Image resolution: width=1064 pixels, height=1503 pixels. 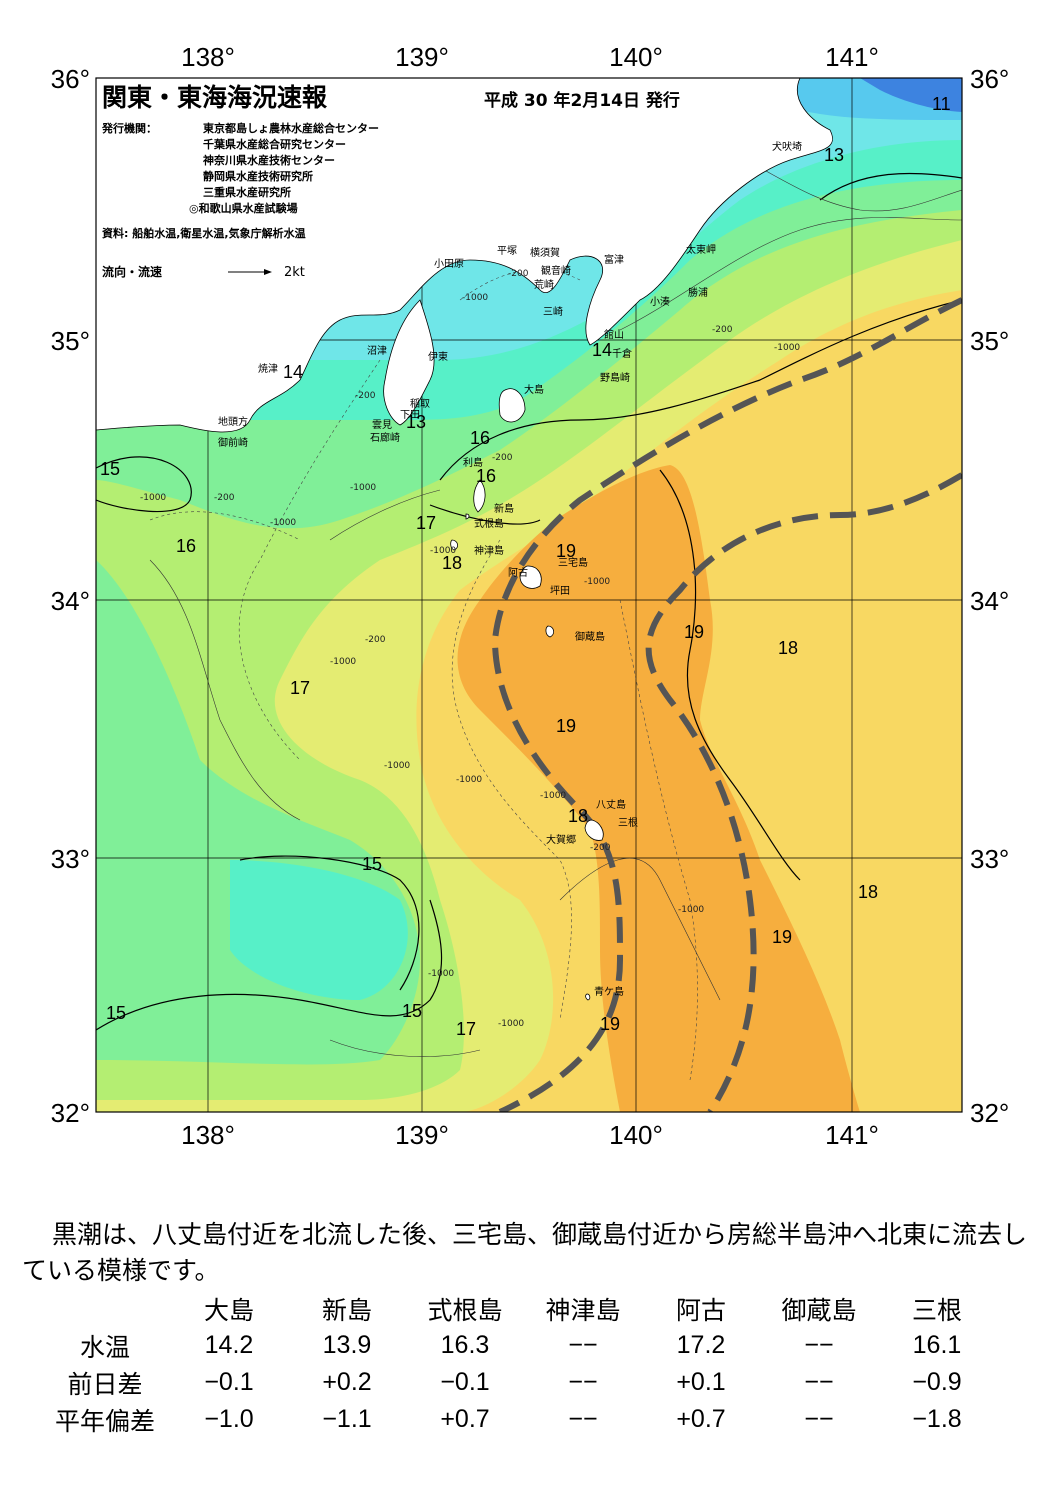 I want to click on table-row: 水温 14.2 13.9 16.3 −− 17.2 −− 16.1, so click(x=518, y=1345).